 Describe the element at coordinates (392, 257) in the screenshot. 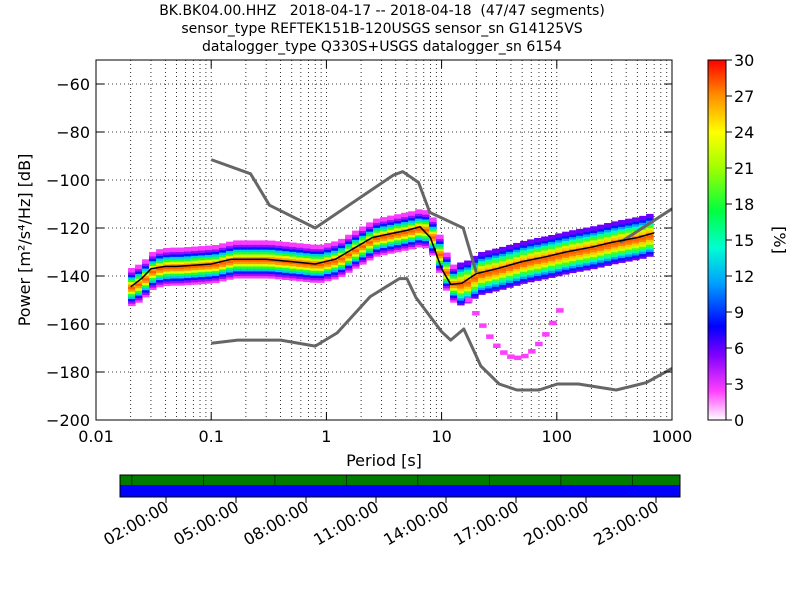

I see `mode-line` at that location.